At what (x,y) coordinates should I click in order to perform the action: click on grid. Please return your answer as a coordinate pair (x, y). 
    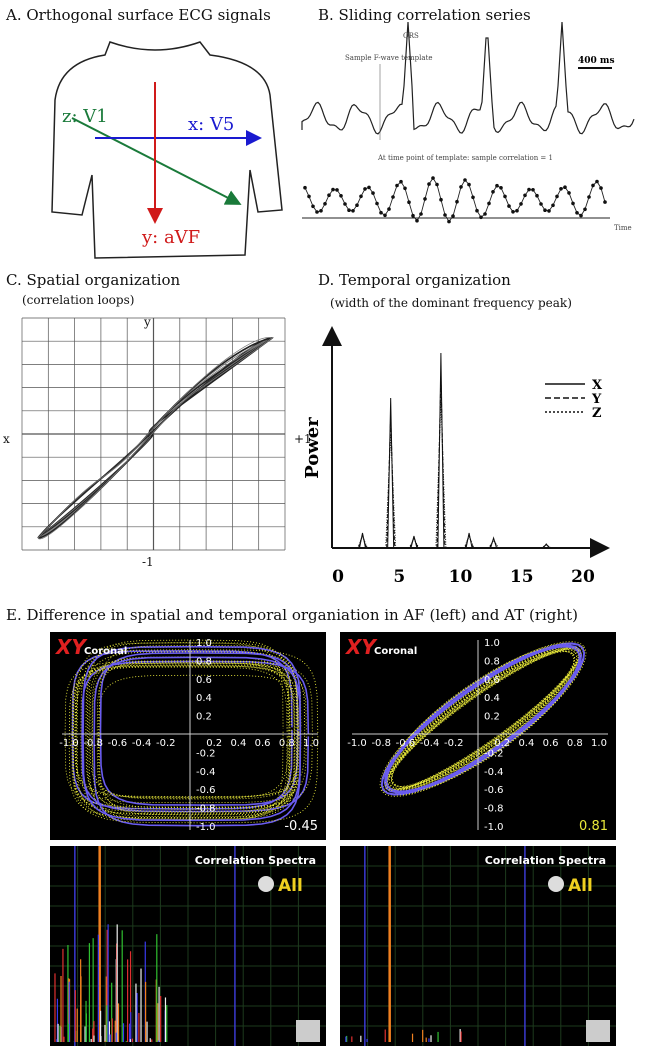
    Looking at the image, I should click on (153, 434).